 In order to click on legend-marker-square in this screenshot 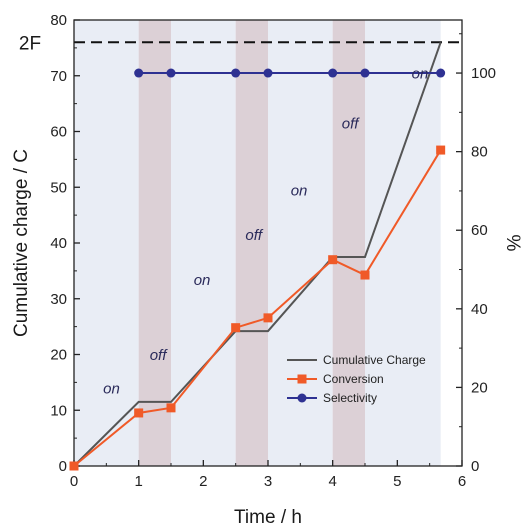, I will do `click(302, 379)`.